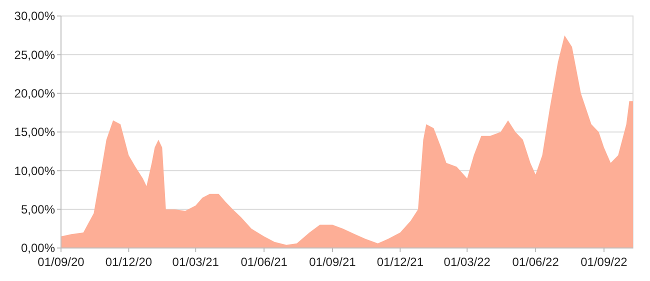 Image resolution: width=650 pixels, height=281 pixels. What do you see at coordinates (35, 132) in the screenshot?
I see `y-tick-label: 15,00%` at bounding box center [35, 132].